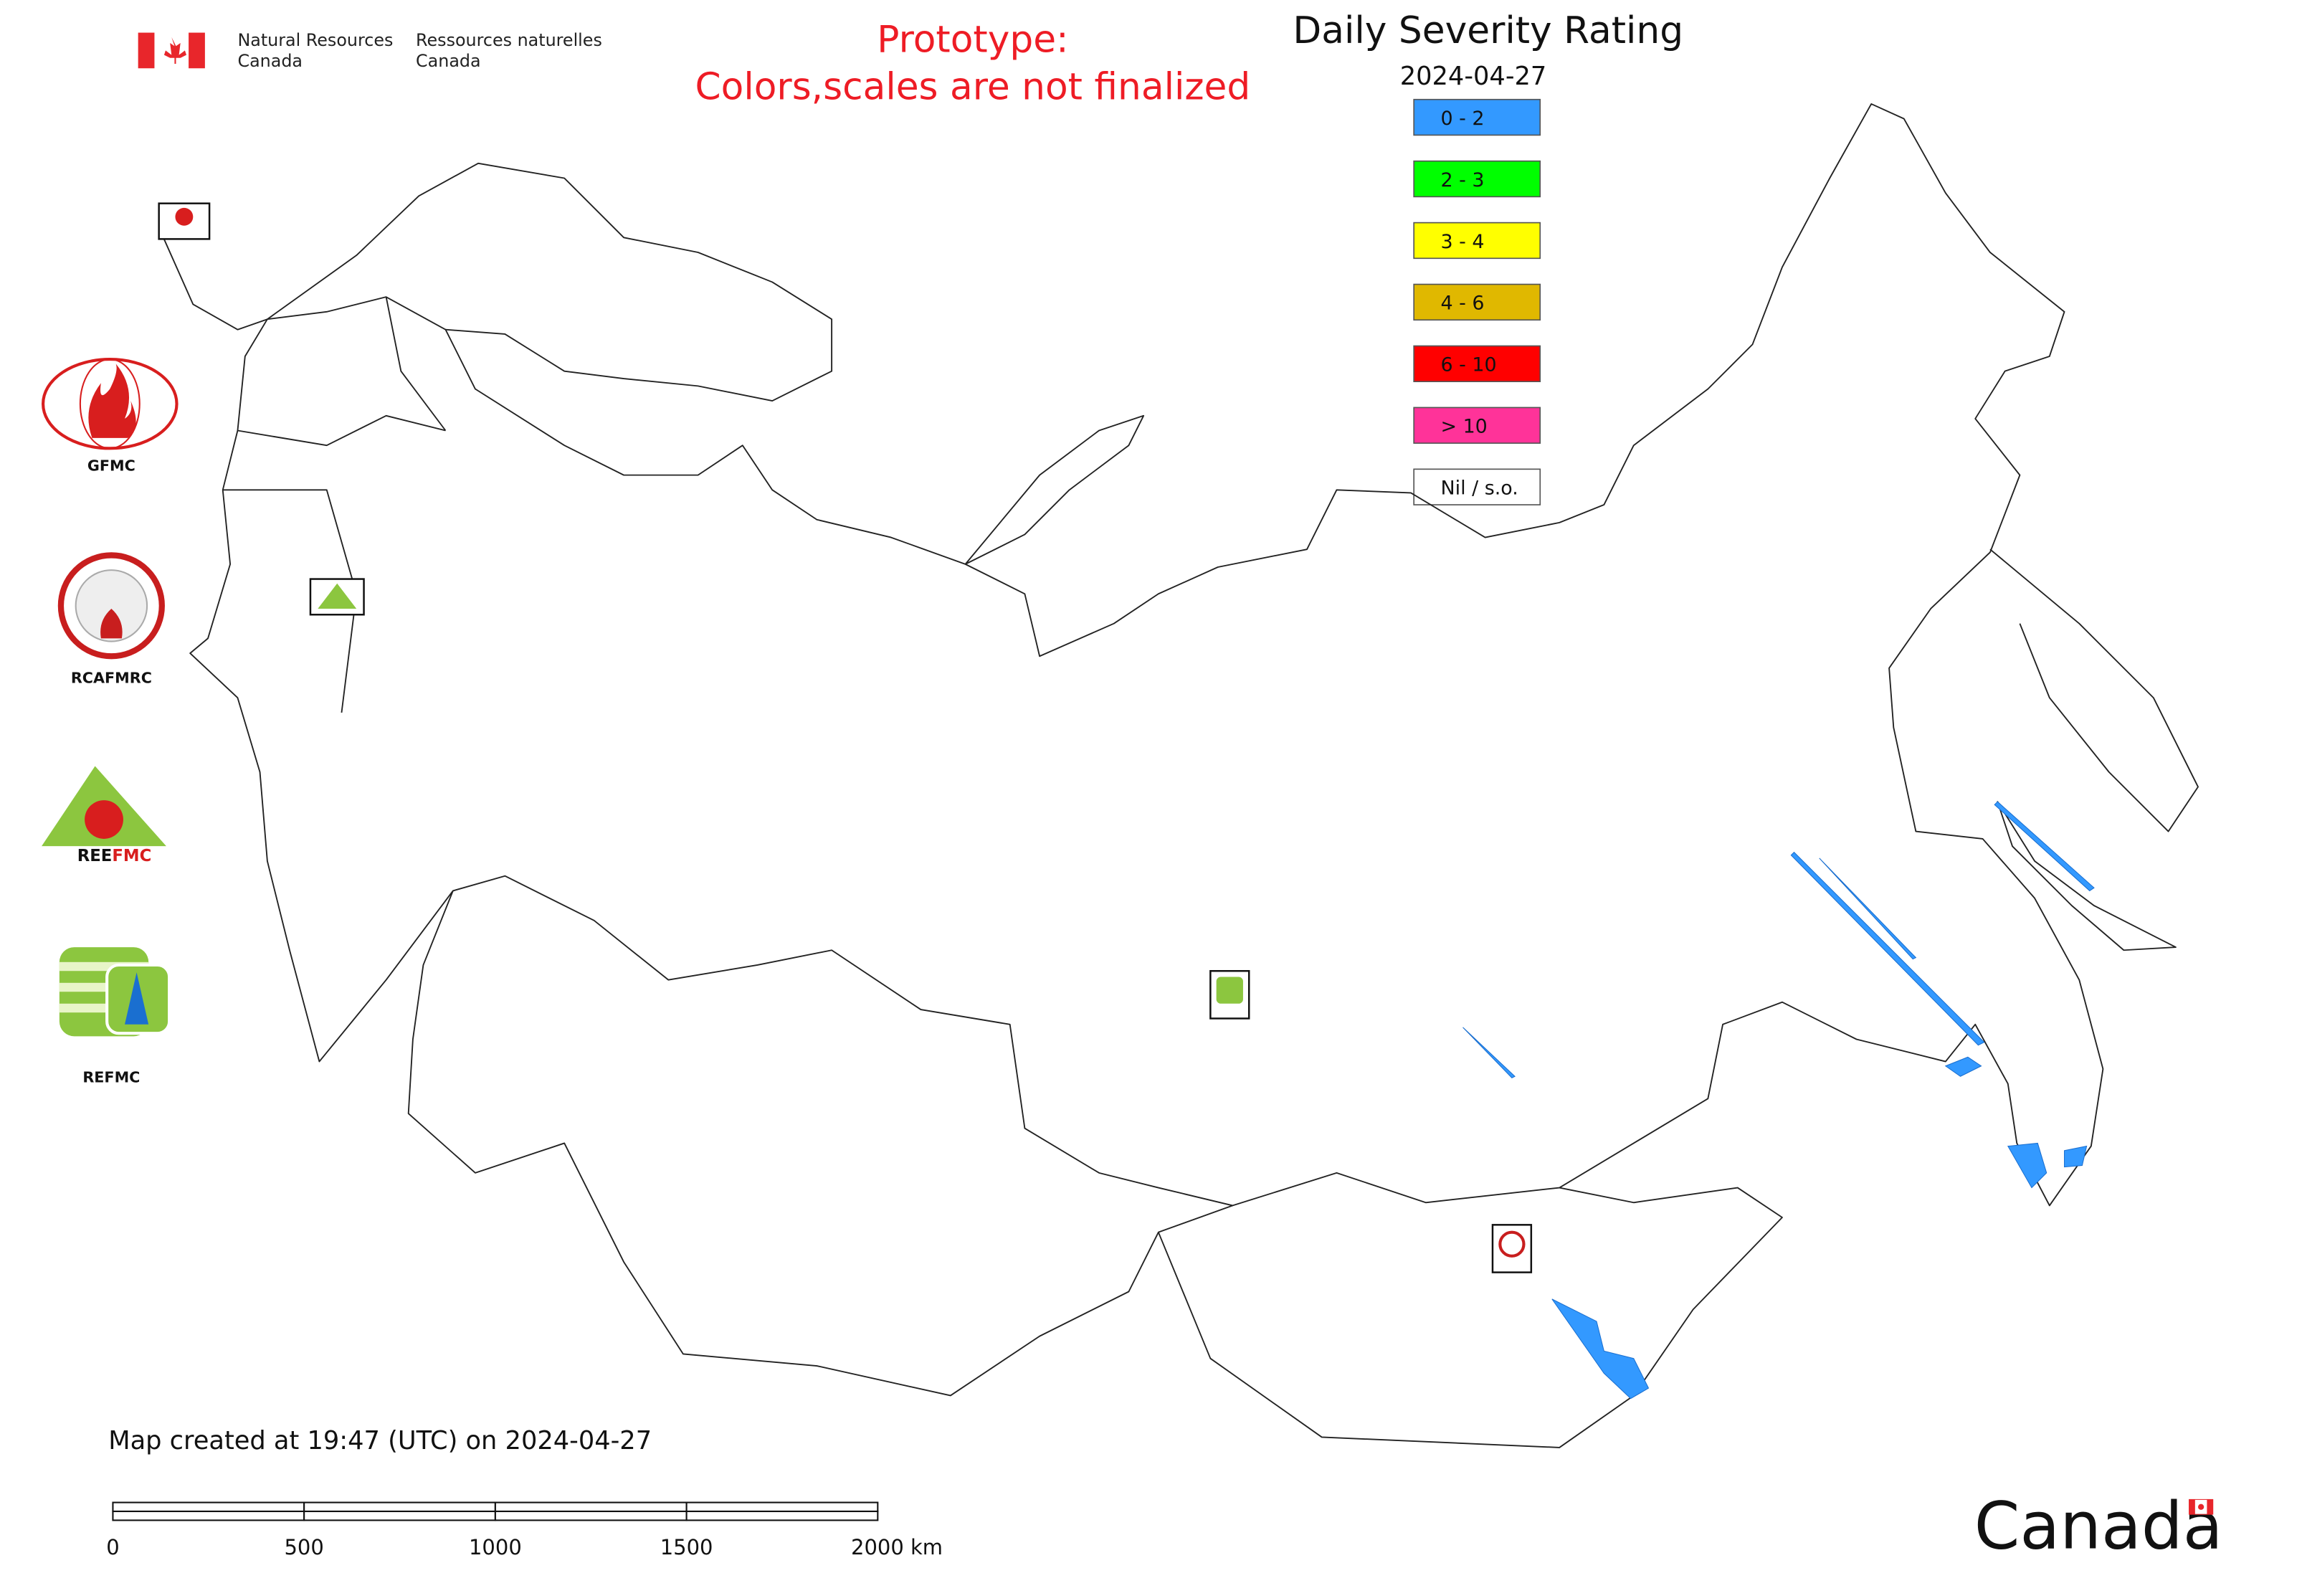 This screenshot has height=1596, width=2302. Describe the element at coordinates (111, 1077) in the screenshot. I see `logo-label: REFMC` at that location.